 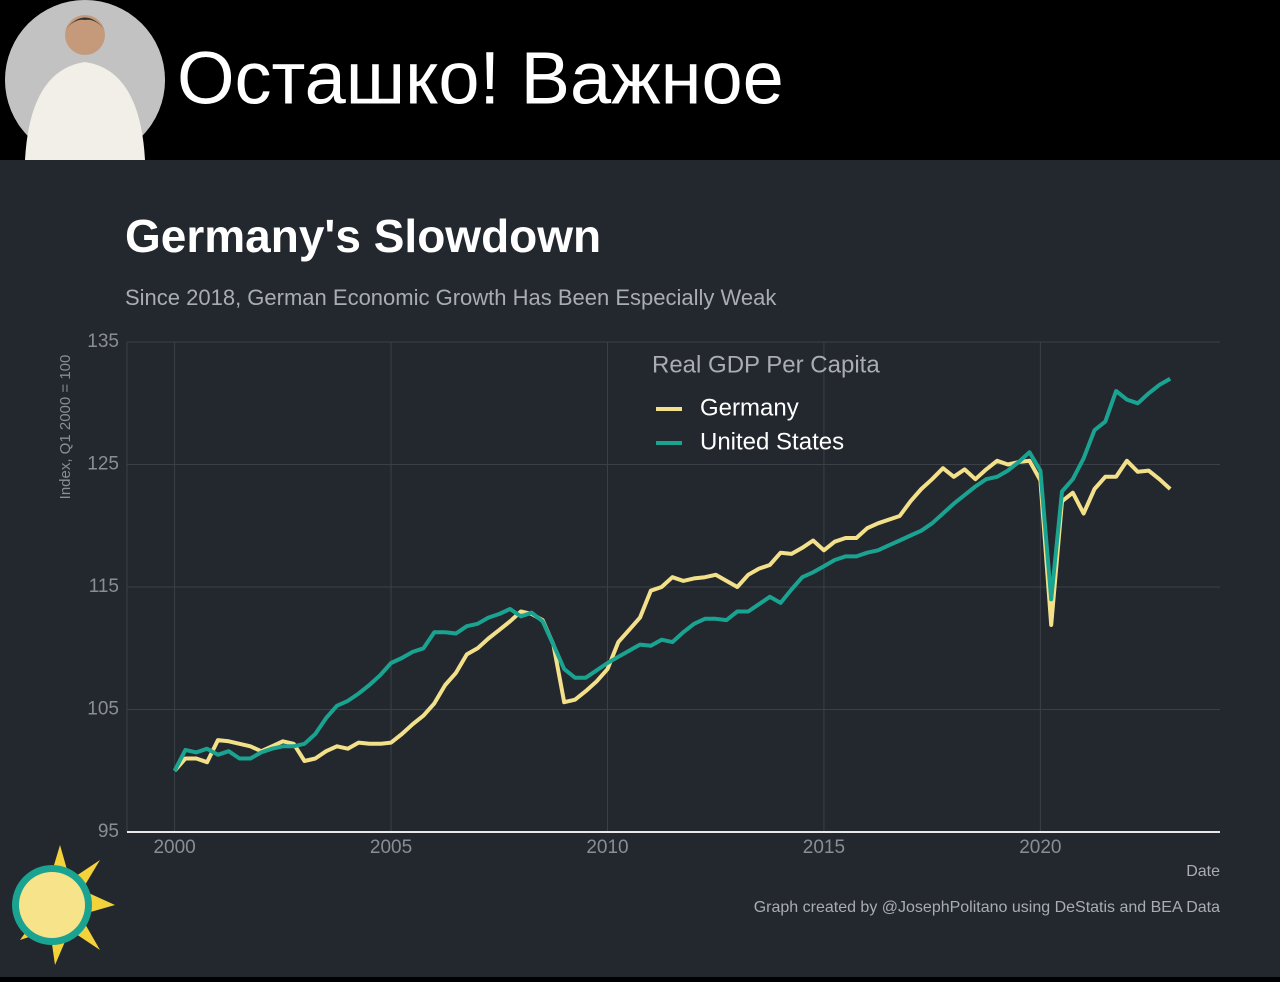 I want to click on y-tick-label: 95, so click(x=108, y=831).